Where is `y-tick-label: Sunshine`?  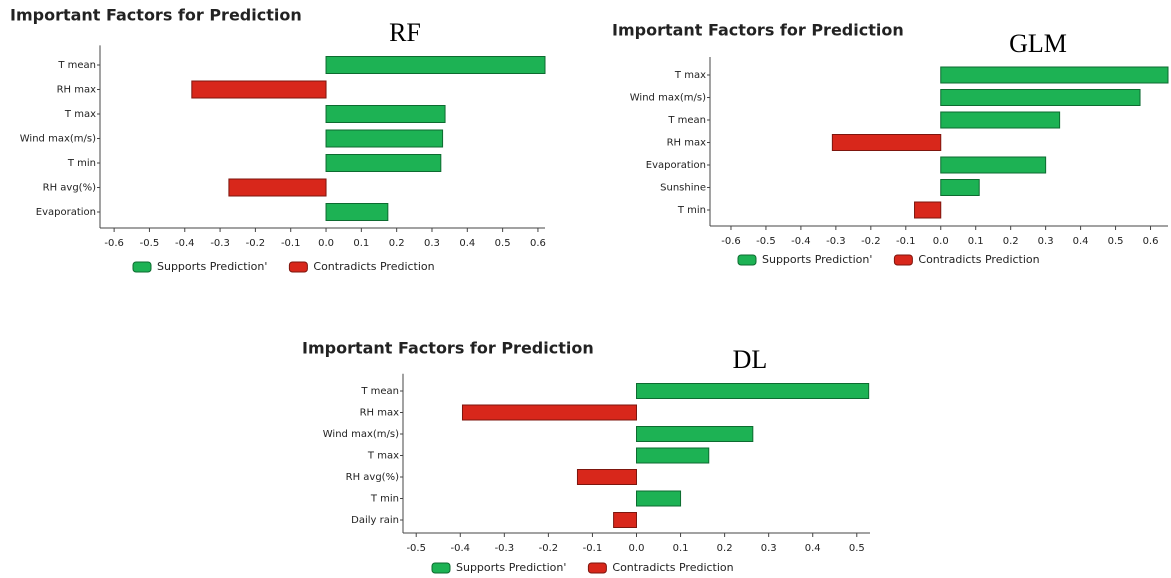 y-tick-label: Sunshine is located at coordinates (683, 188).